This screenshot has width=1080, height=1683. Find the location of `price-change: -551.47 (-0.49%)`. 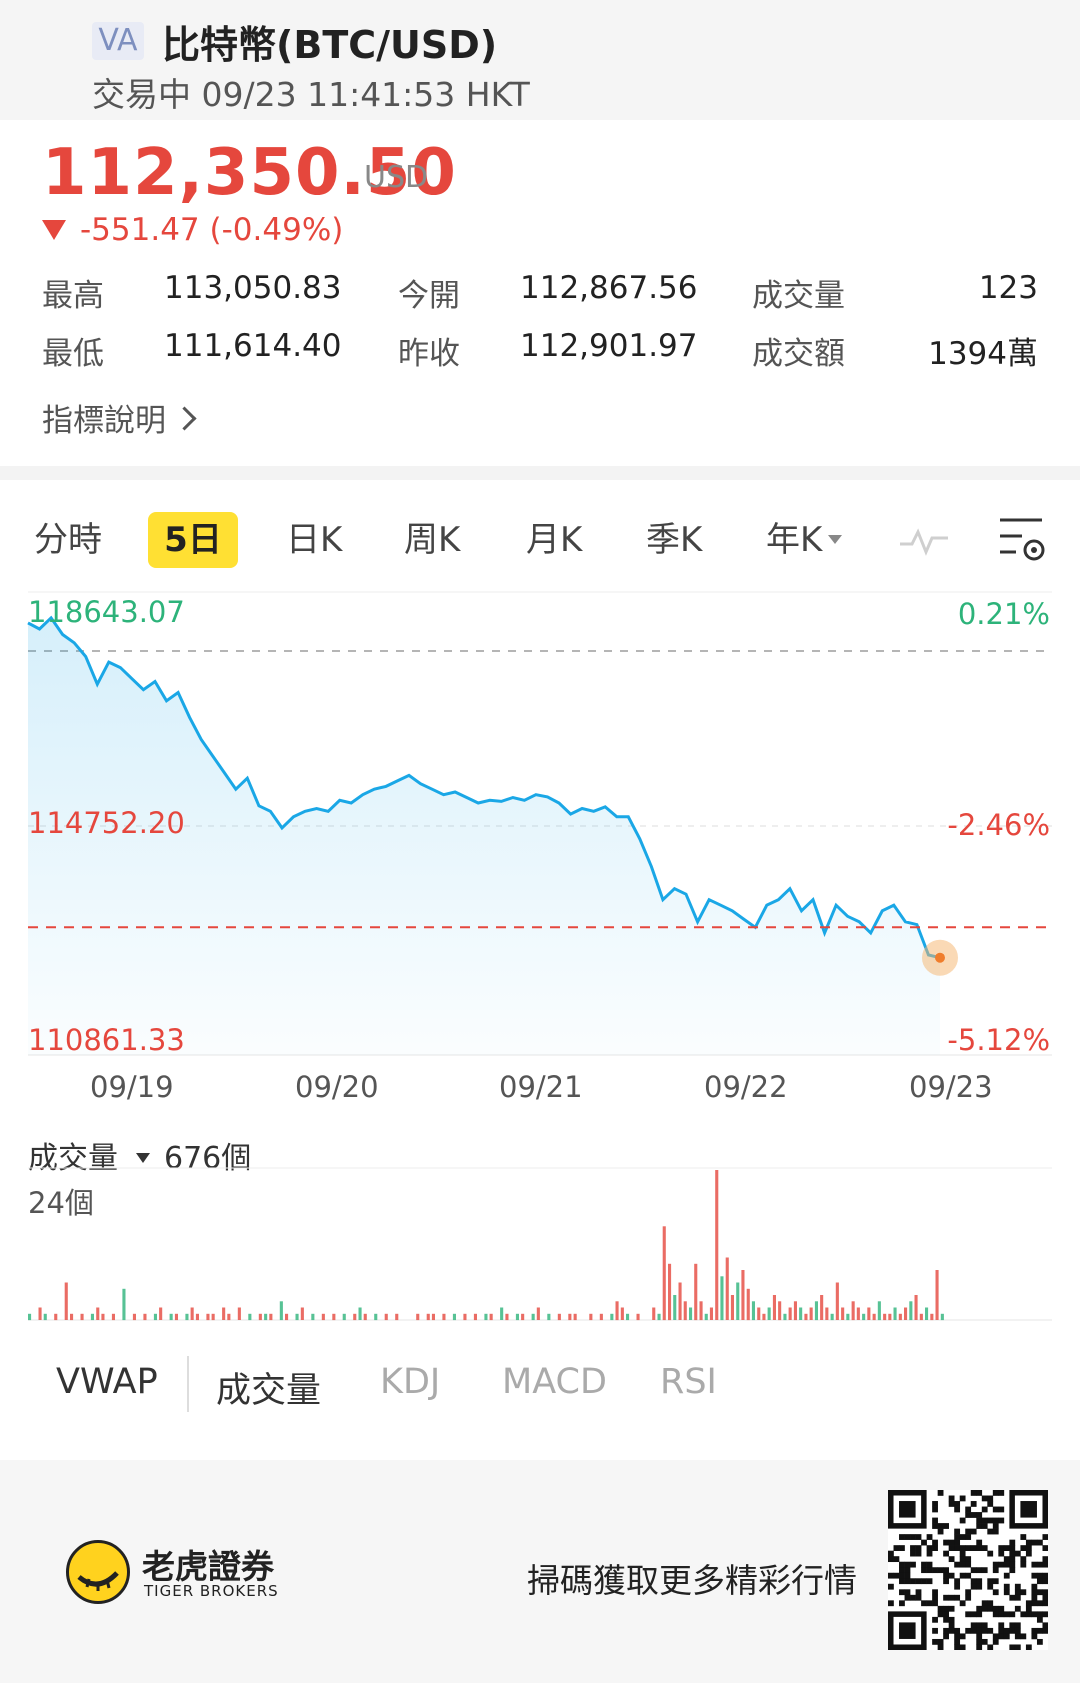

price-change: -551.47 (-0.49%) is located at coordinates (192, 230).